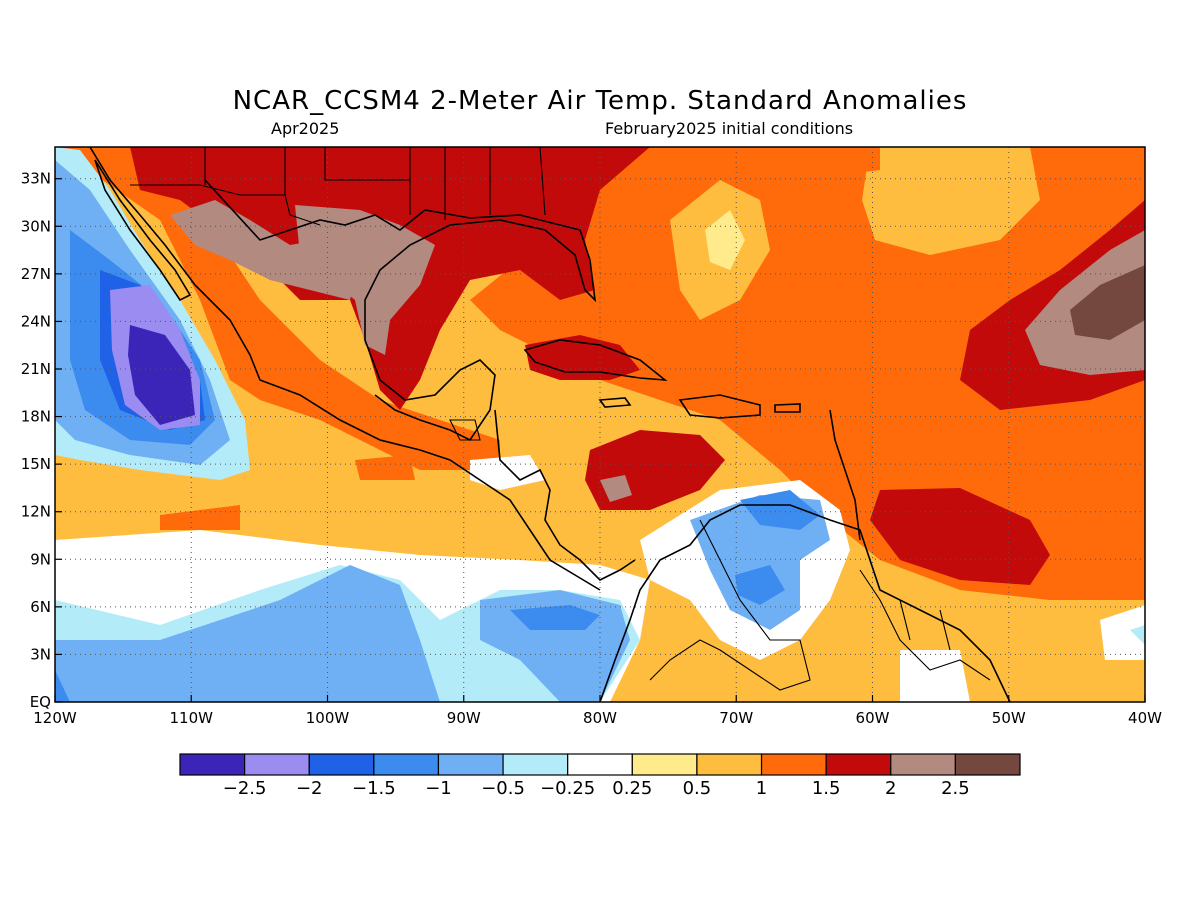 This screenshot has width=1200, height=900. I want to click on sw-cold-corner, so click(62, 686).